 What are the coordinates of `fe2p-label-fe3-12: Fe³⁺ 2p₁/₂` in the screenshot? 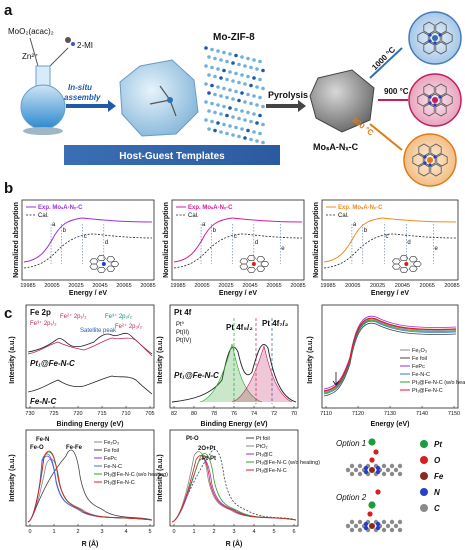 It's located at (43, 323).